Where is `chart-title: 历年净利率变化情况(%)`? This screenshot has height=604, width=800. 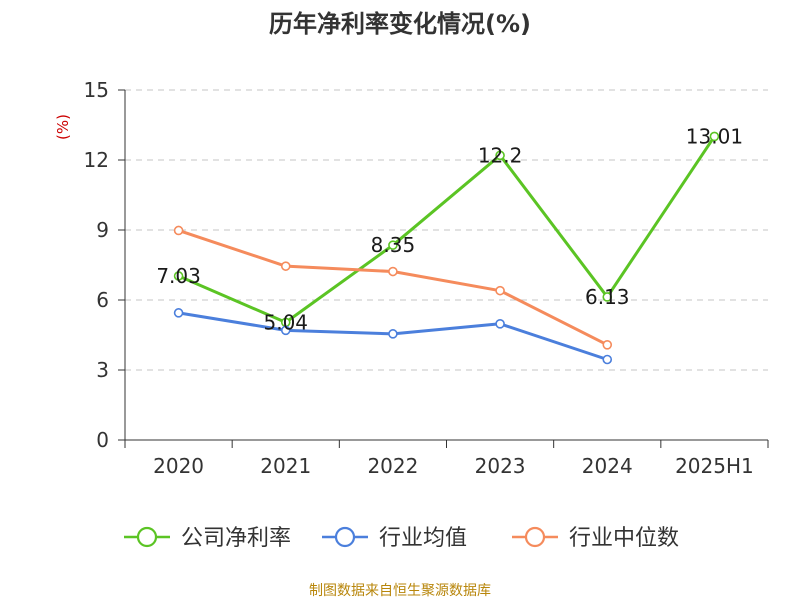
chart-title: 历年净利率变化情况(%) is located at coordinates (400, 24).